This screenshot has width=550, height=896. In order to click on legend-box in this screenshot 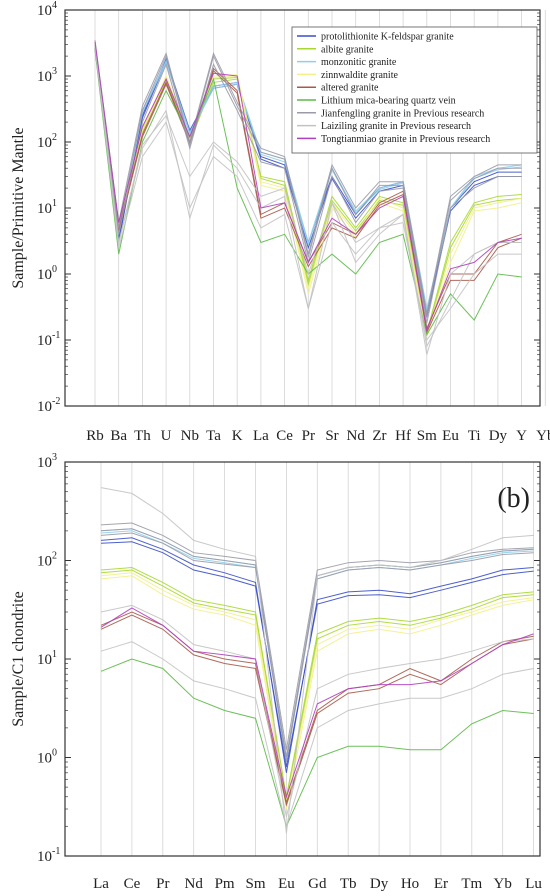, I will do `click(414, 90)`.